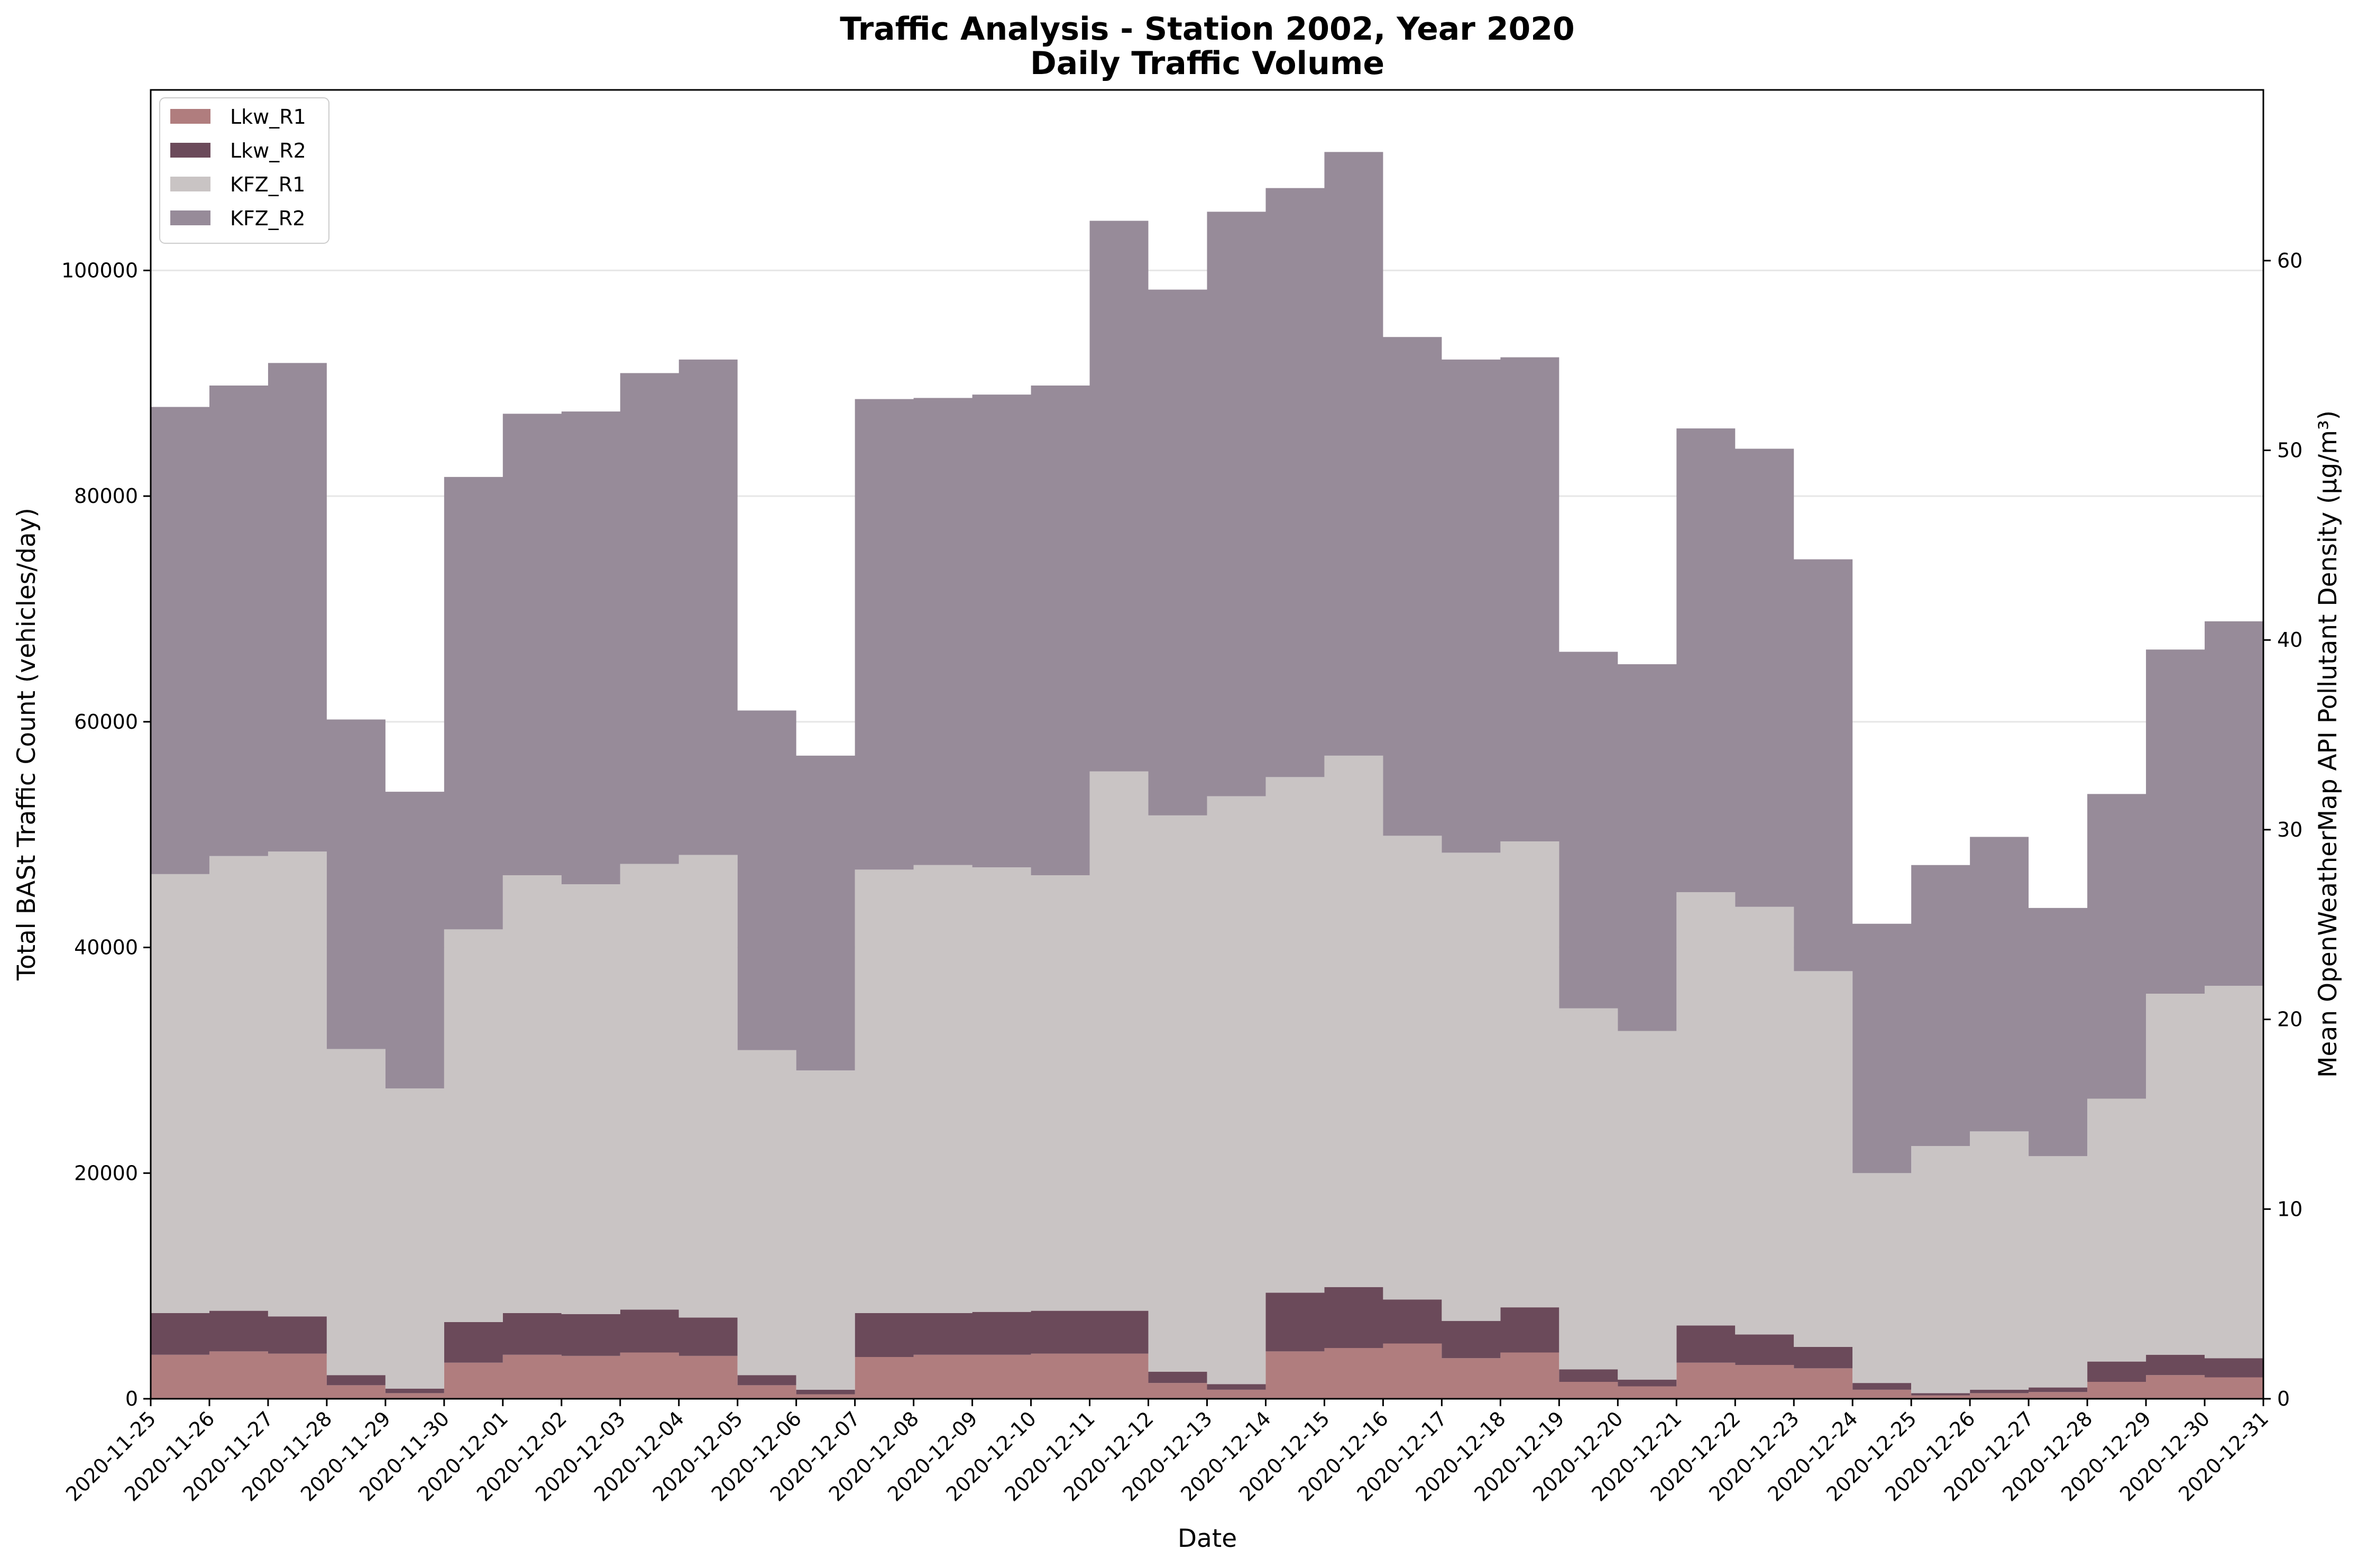  What do you see at coordinates (106, 496) in the screenshot?
I see `y-tick-label: 80000` at bounding box center [106, 496].